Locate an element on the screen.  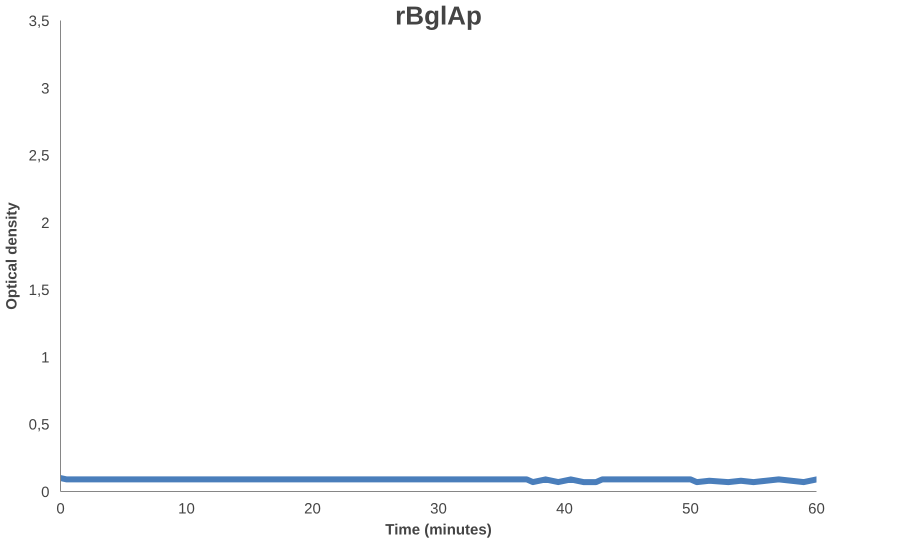
y-tick-label: 0 is located at coordinates (45, 492).